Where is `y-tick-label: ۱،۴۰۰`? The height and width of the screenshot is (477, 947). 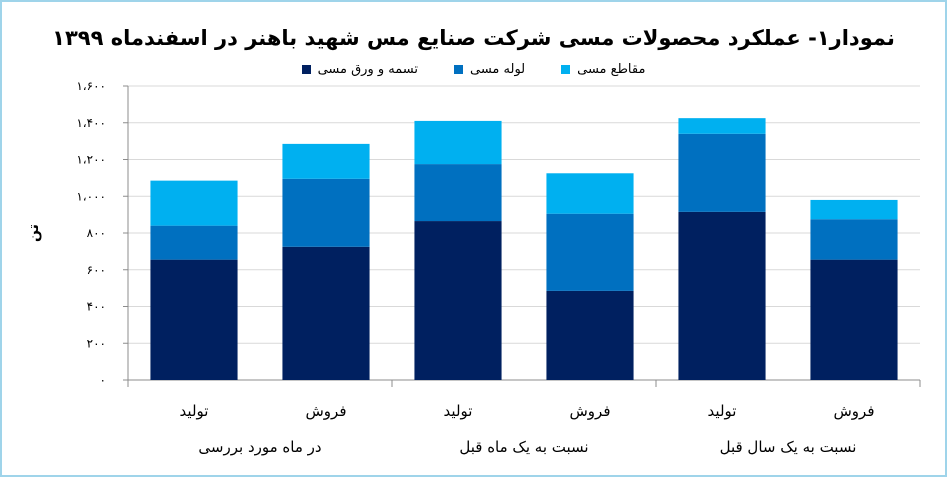
y-tick-label: ۱،۴۰۰ is located at coordinates (91, 123).